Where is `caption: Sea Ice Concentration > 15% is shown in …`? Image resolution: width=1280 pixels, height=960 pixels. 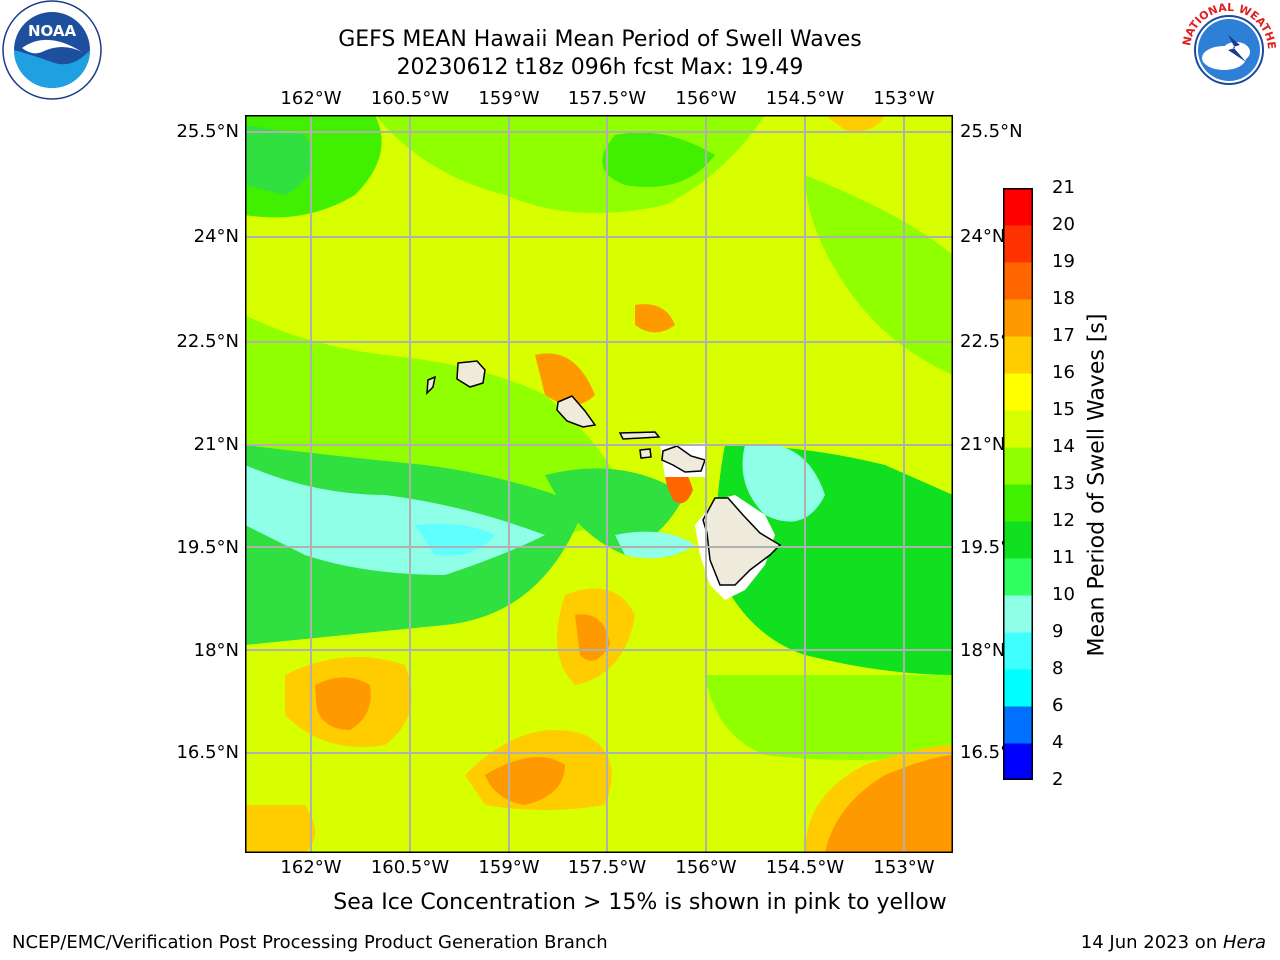
caption: Sea Ice Concentration > 15% is shown in … is located at coordinates (640, 902).